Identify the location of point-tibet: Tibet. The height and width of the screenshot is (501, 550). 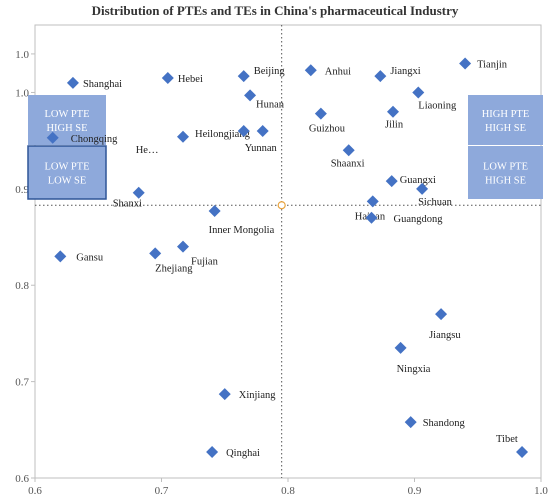
(512, 446).